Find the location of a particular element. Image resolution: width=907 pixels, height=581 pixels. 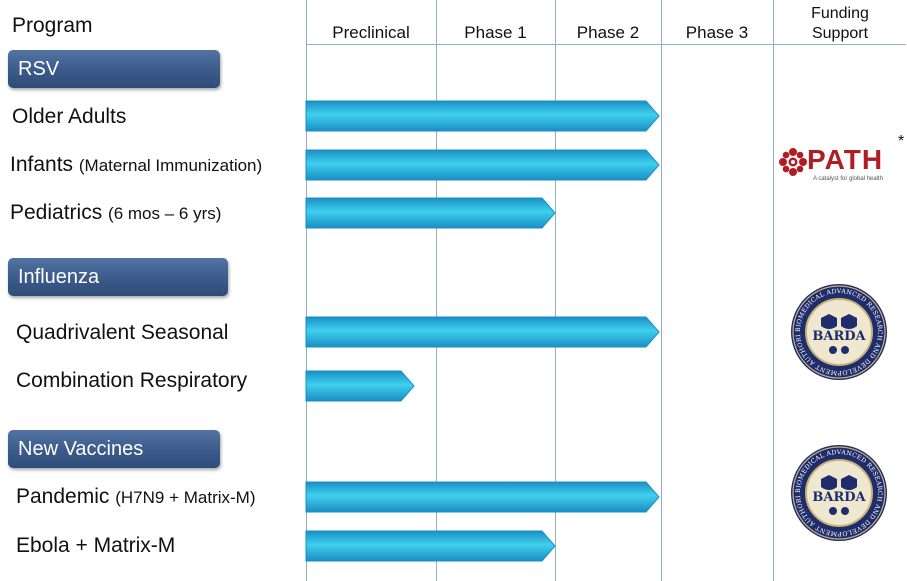

grid-line-phase3-funding is located at coordinates (773, 290).